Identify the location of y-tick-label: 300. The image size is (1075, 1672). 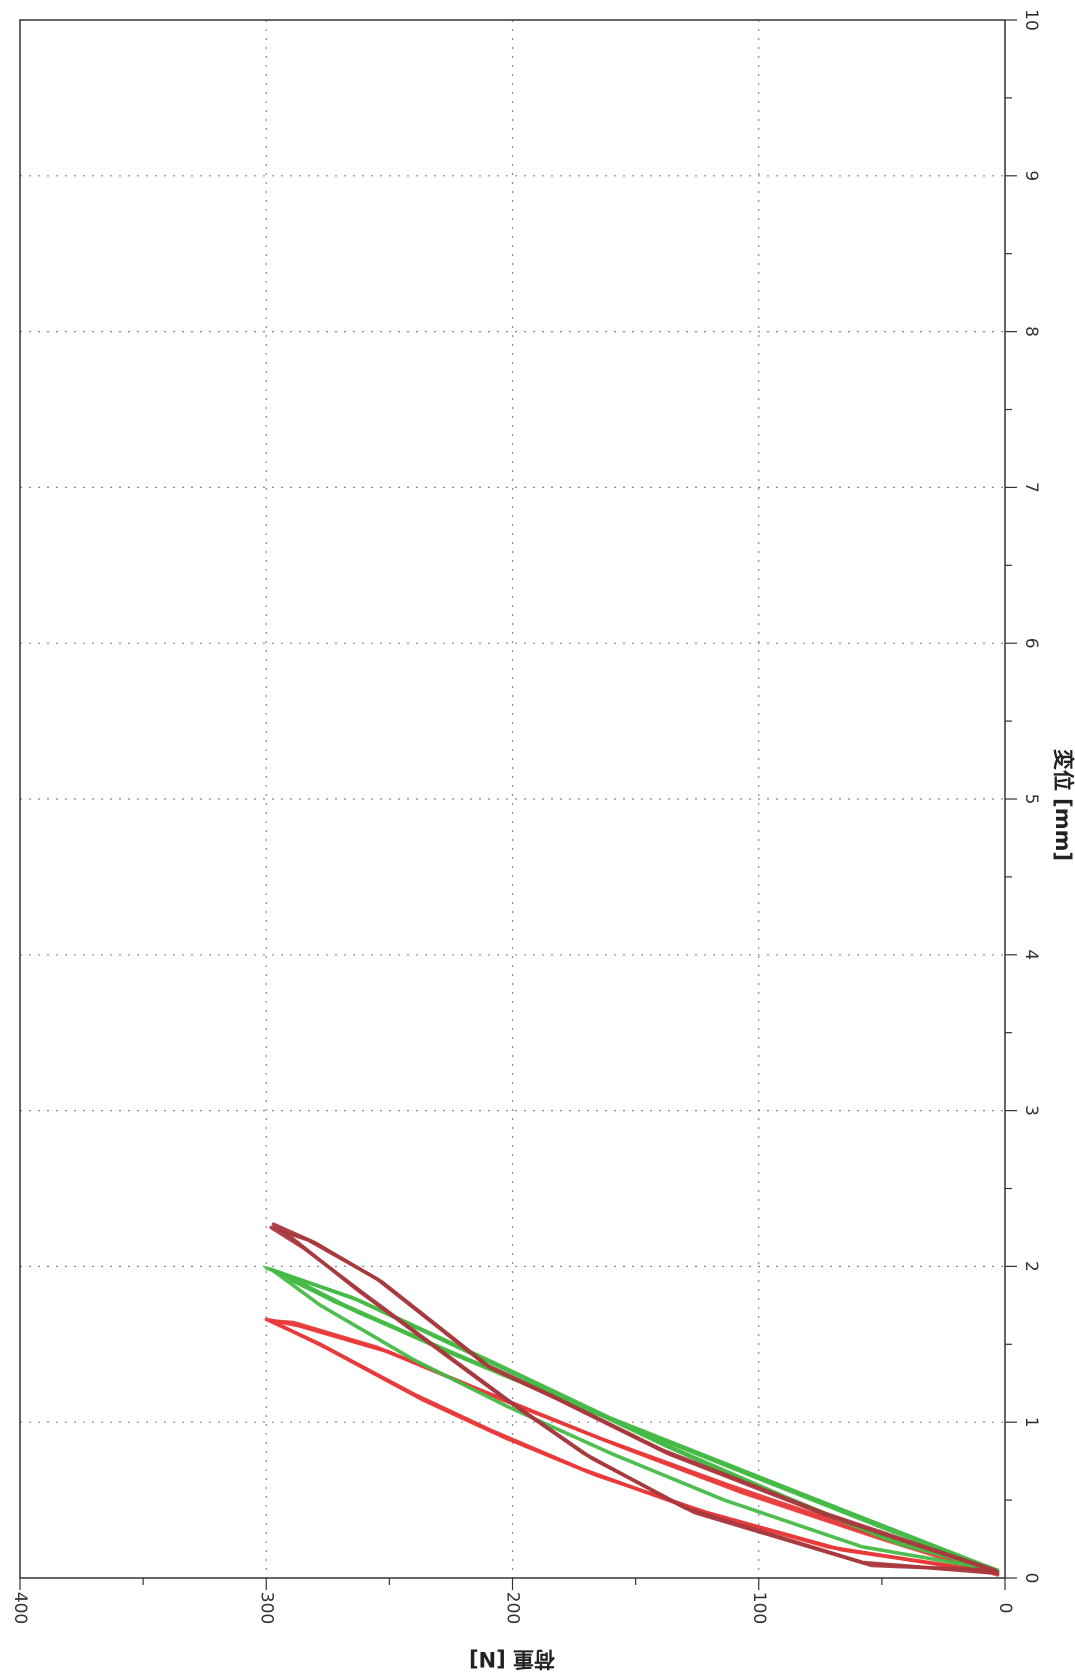
(266, 1608).